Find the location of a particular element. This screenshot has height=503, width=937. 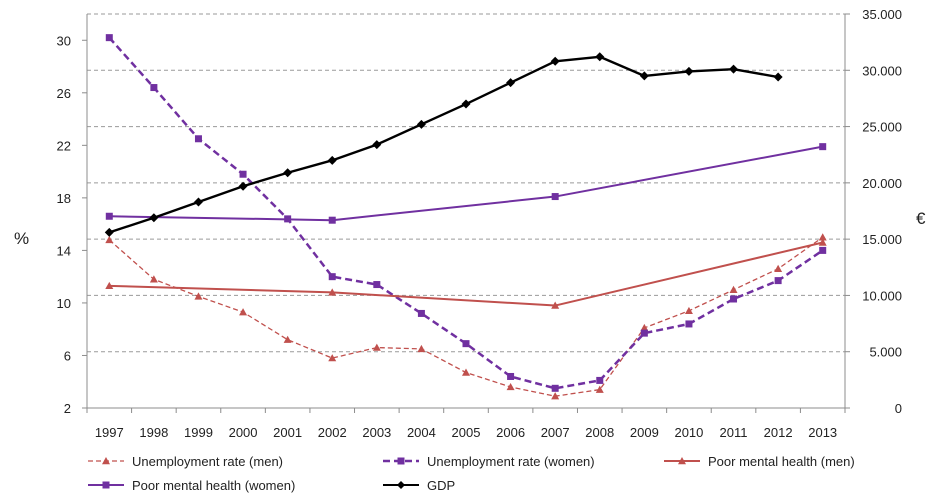

y-axis-right-tick-label: 10.000 is located at coordinates (882, 295).